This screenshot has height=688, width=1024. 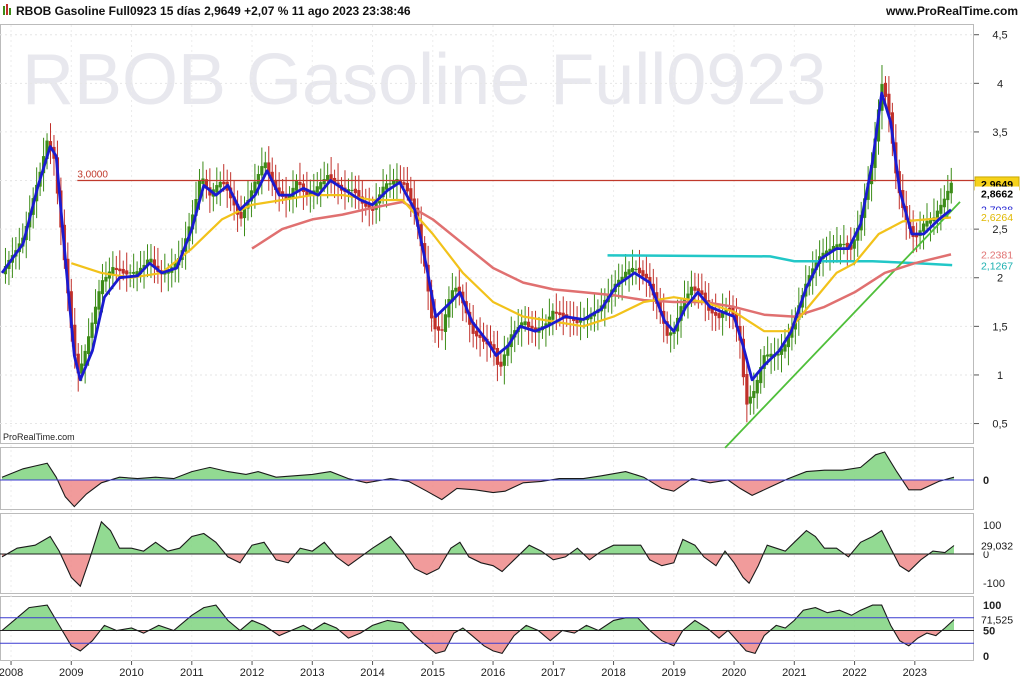 What do you see at coordinates (372, 673) in the screenshot?
I see `x-axis-label: 2014` at bounding box center [372, 673].